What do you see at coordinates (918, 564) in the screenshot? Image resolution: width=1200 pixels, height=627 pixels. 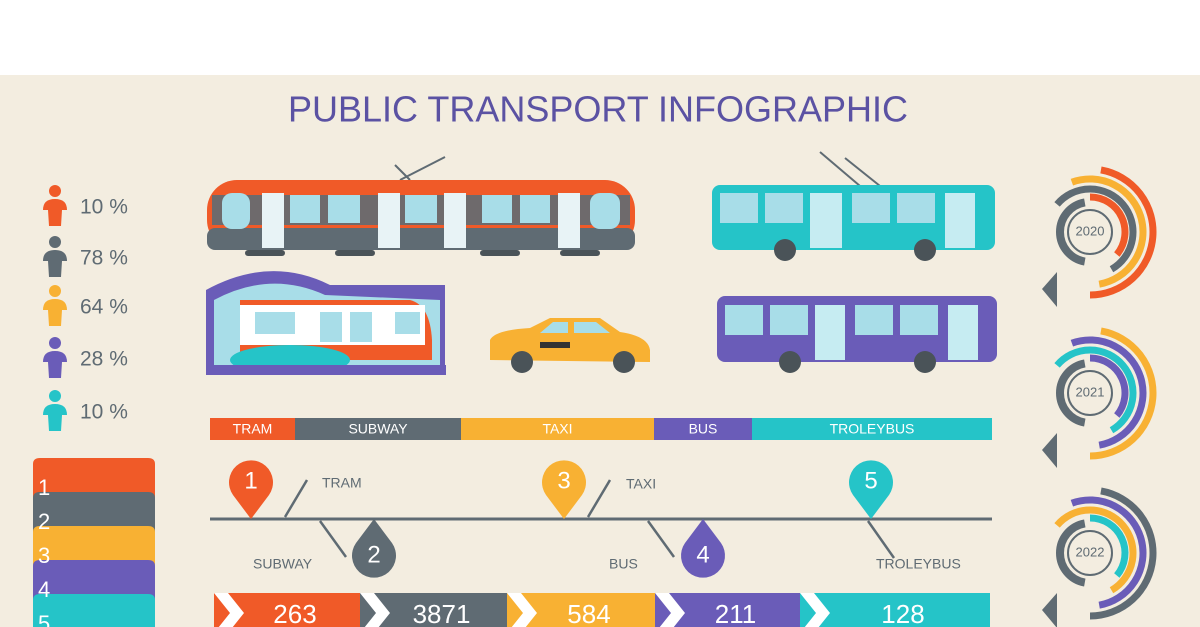 I see `pin-label: TROLEYBUS` at bounding box center [918, 564].